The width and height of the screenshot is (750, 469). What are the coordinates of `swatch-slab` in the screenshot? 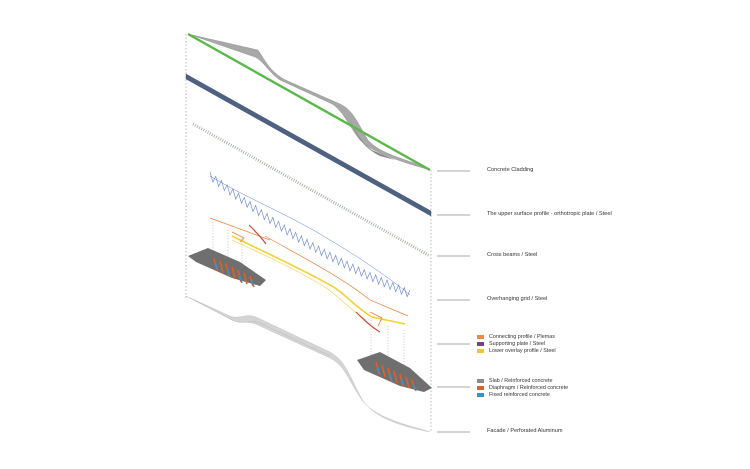 It's located at (480, 381).